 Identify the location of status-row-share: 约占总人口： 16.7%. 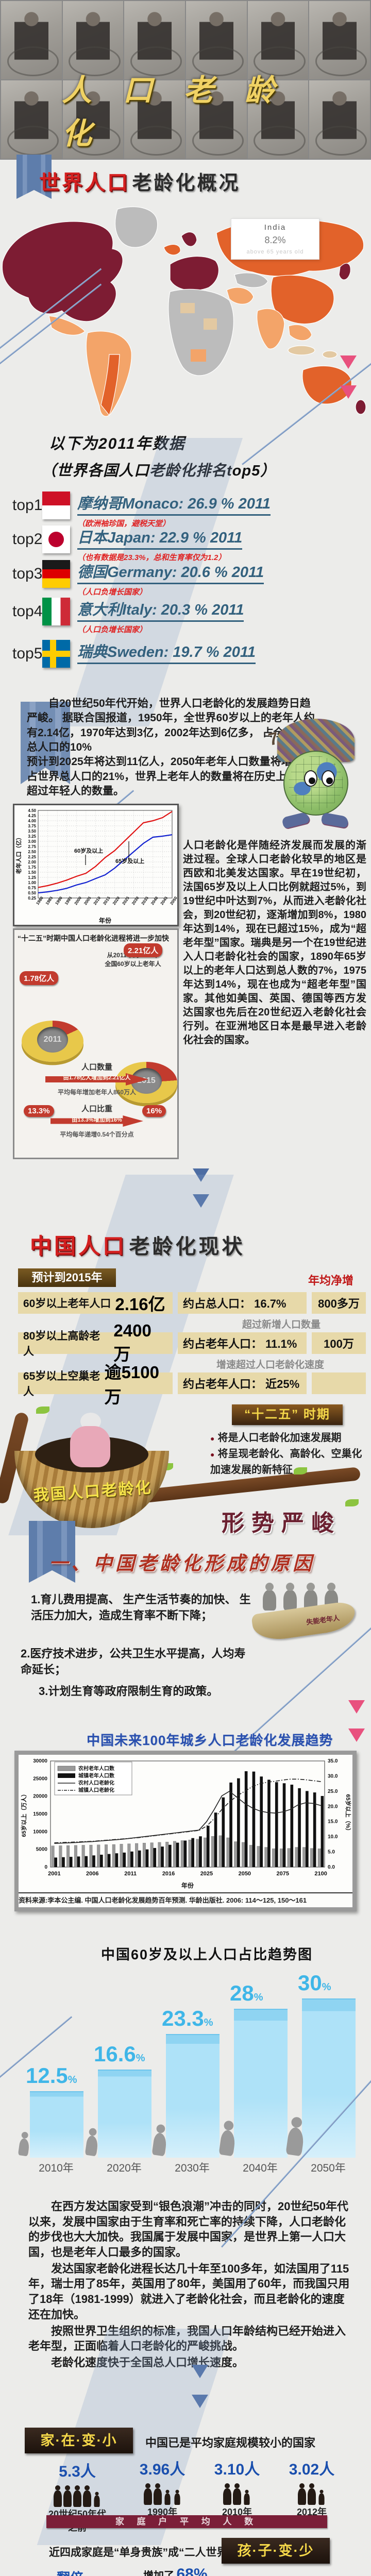
(242, 1303).